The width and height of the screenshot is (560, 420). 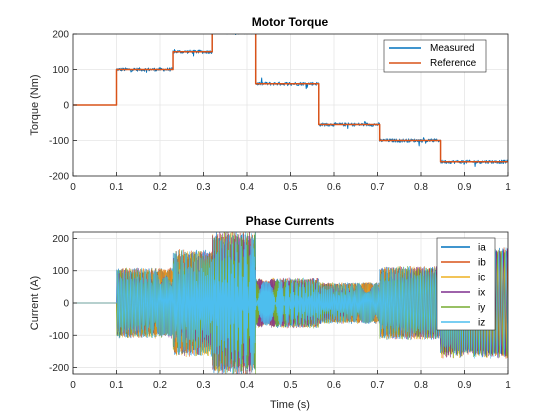 I want to click on torque-legend-box, so click(x=435, y=56).